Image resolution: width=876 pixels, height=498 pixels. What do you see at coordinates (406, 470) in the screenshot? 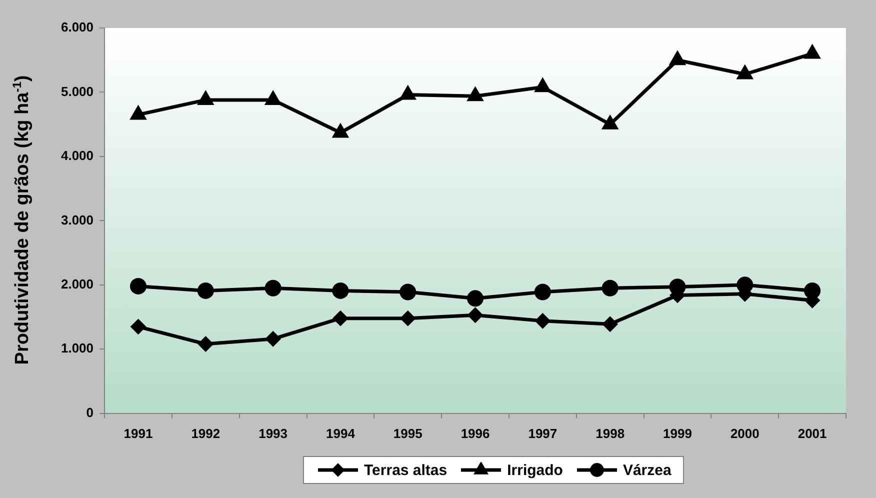
I see `legend-label: Terras altas` at bounding box center [406, 470].